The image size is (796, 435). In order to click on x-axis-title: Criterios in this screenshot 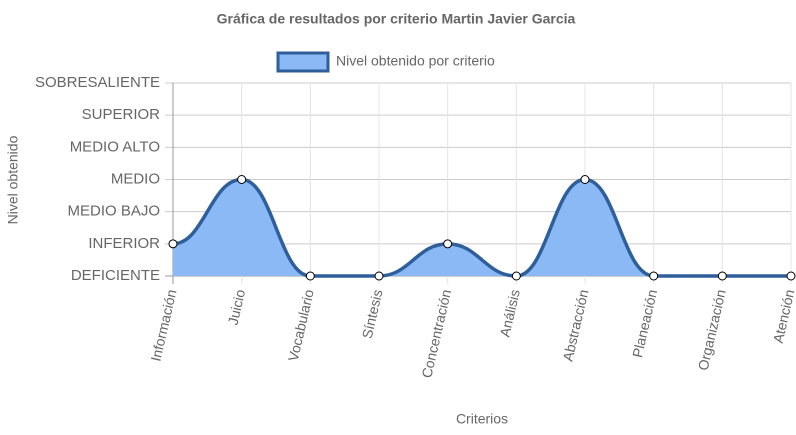, I will do `click(482, 419)`.